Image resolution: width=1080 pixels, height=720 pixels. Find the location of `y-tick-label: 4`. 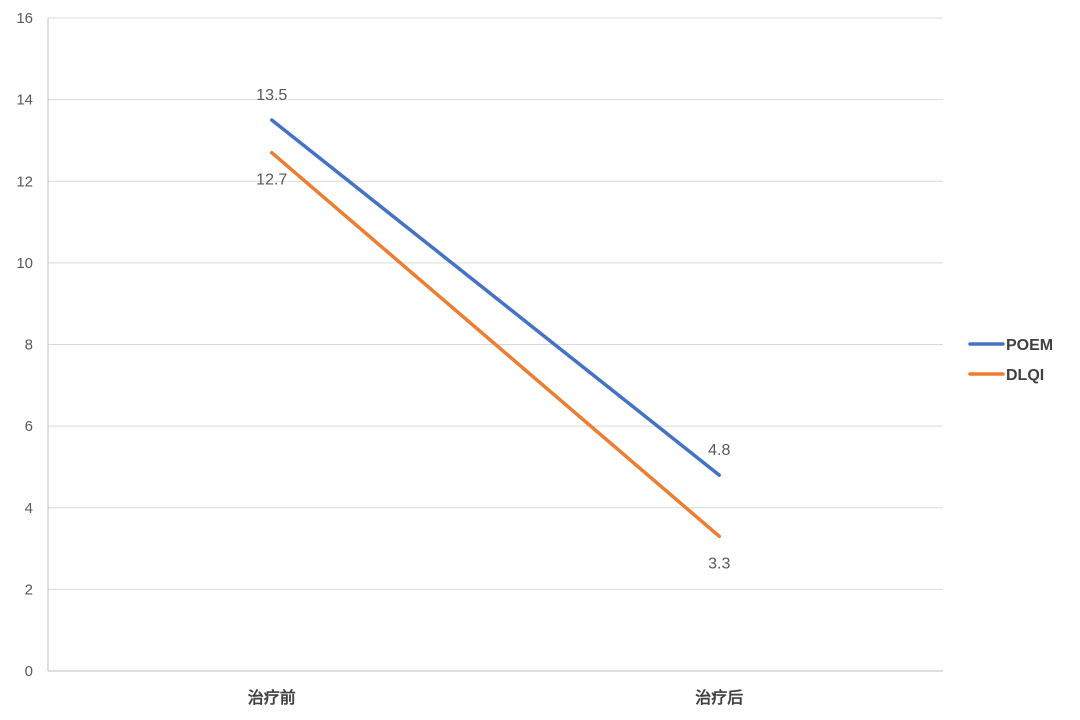

y-tick-label: 4 is located at coordinates (29, 508).